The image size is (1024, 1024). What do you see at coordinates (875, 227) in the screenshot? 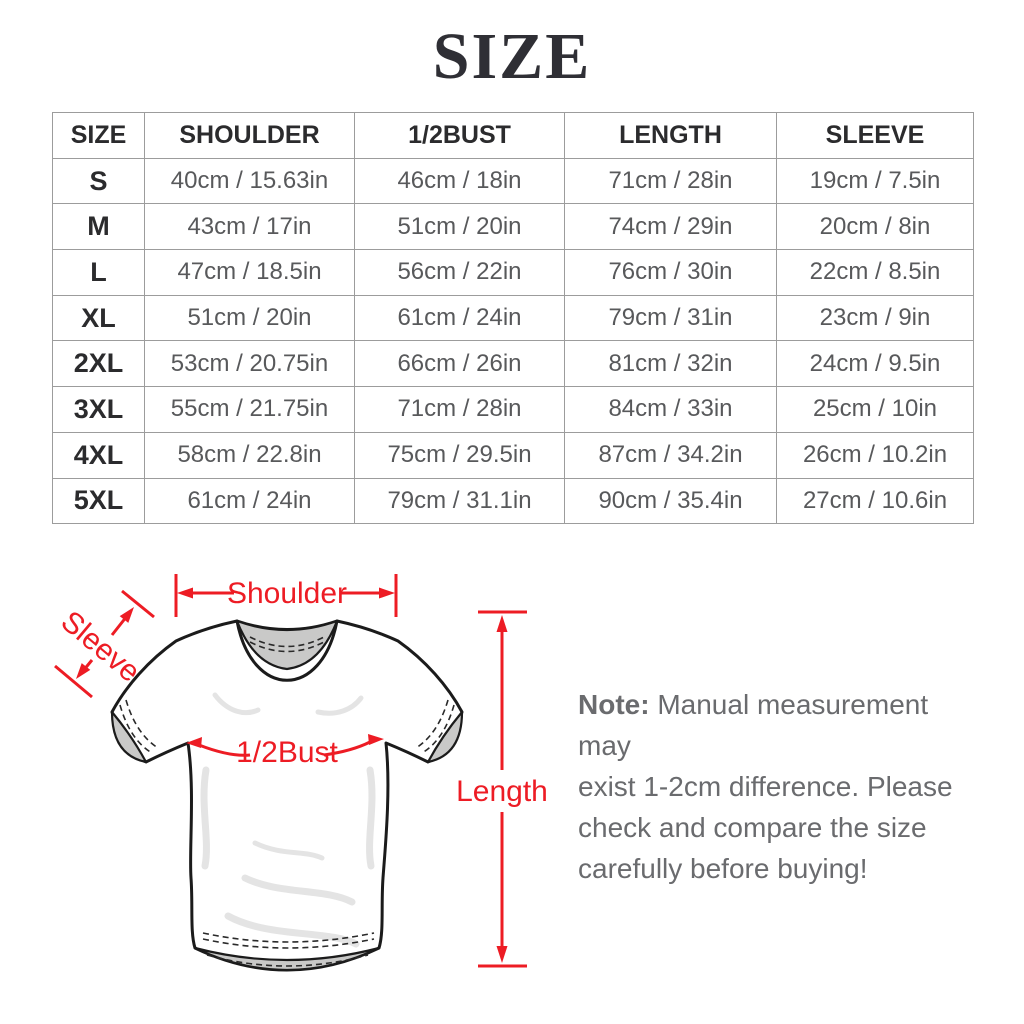
I see `sleeve-cell: 20cm / 8in` at bounding box center [875, 227].